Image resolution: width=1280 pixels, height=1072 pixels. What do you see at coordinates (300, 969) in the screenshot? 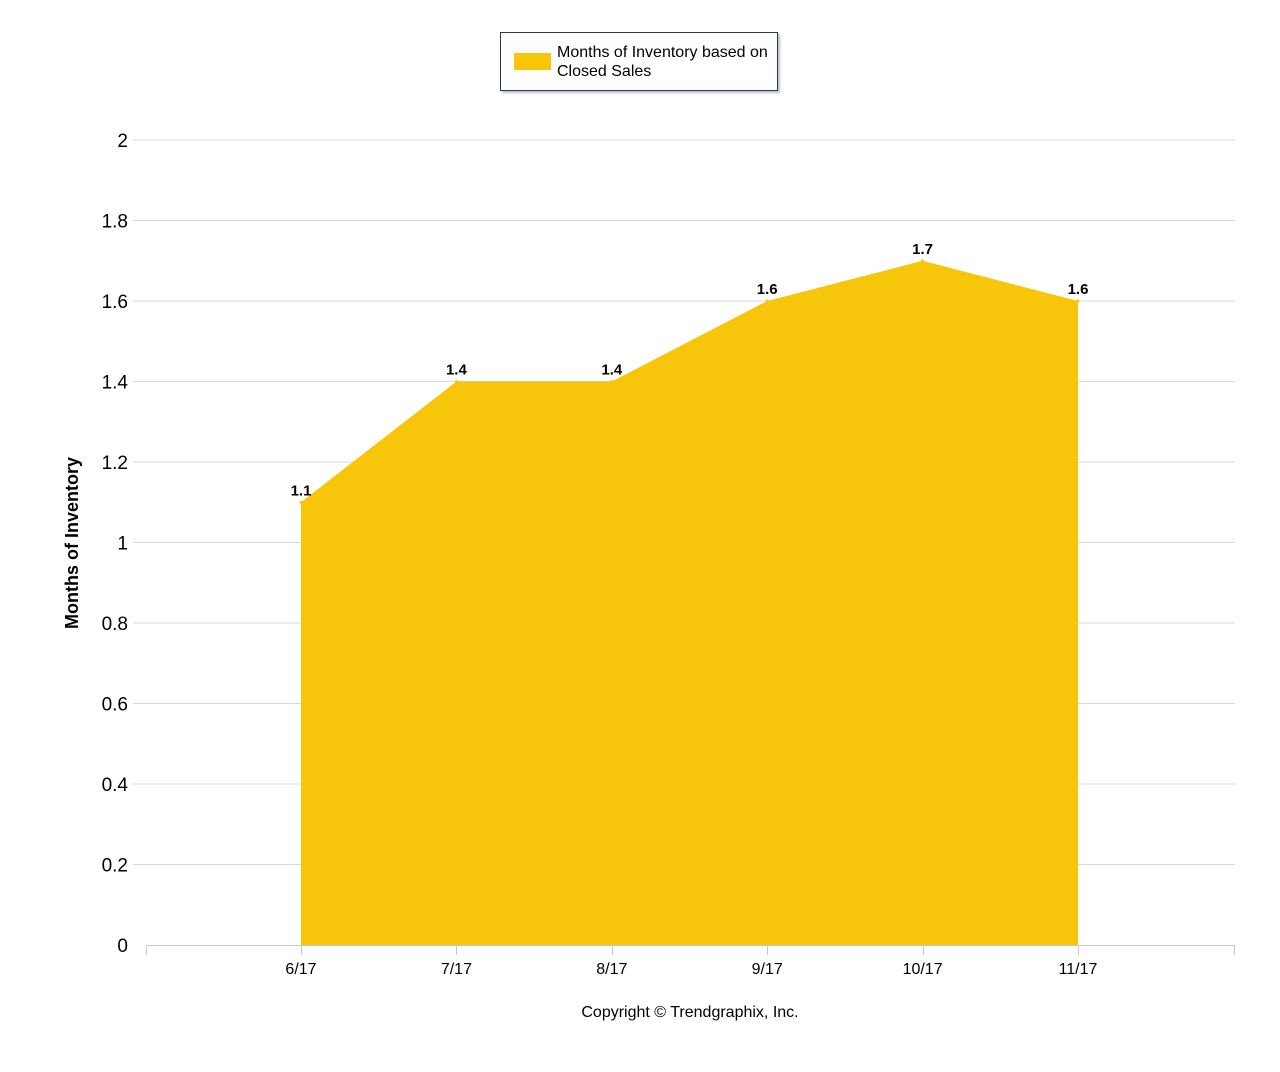
I see `x-tick-label: 6/17` at bounding box center [300, 969].